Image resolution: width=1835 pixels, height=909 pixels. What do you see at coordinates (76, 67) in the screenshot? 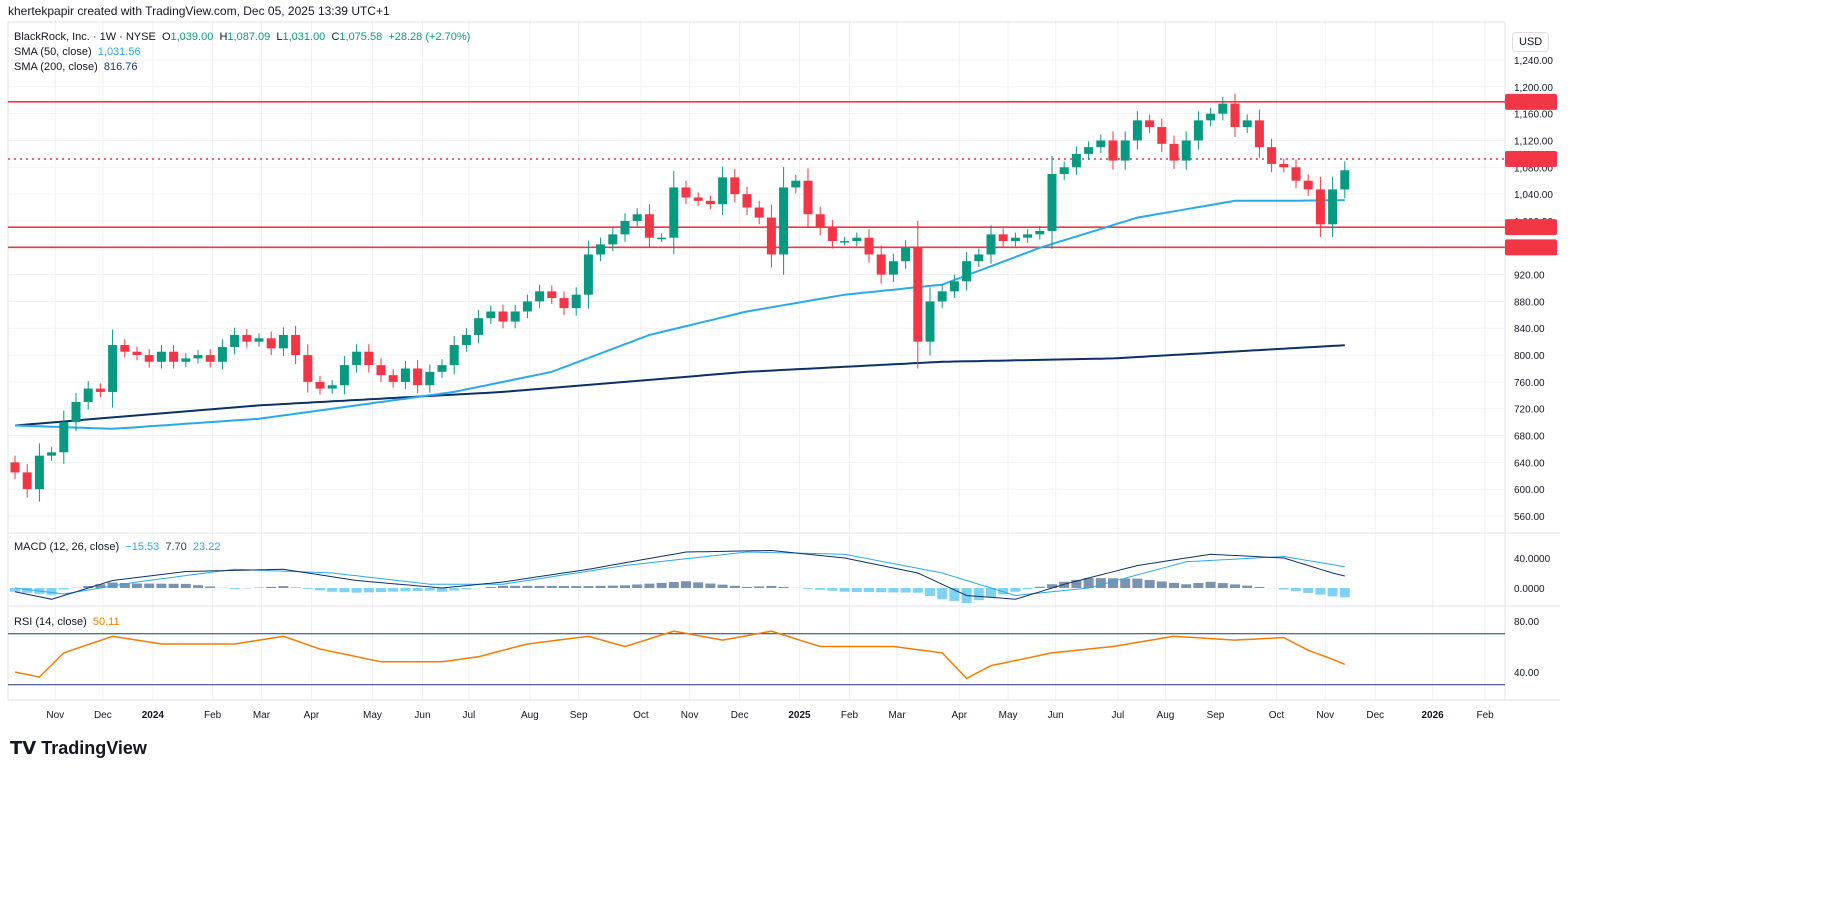
I see `sma200-legend: SMA (200, close) 816.76` at bounding box center [76, 67].